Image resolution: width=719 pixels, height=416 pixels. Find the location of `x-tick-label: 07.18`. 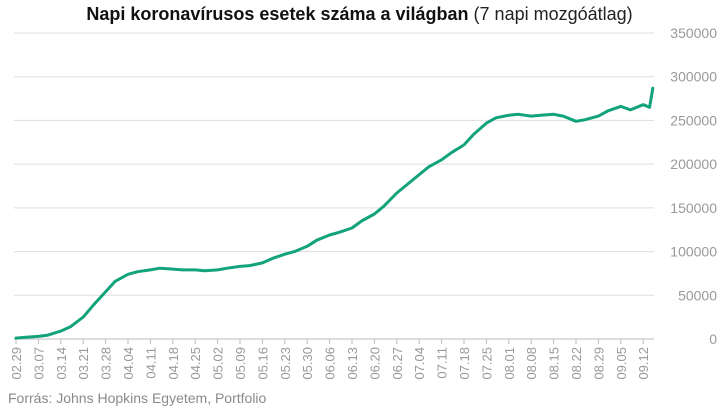

x-tick-label: 07.18 is located at coordinates (464, 363).